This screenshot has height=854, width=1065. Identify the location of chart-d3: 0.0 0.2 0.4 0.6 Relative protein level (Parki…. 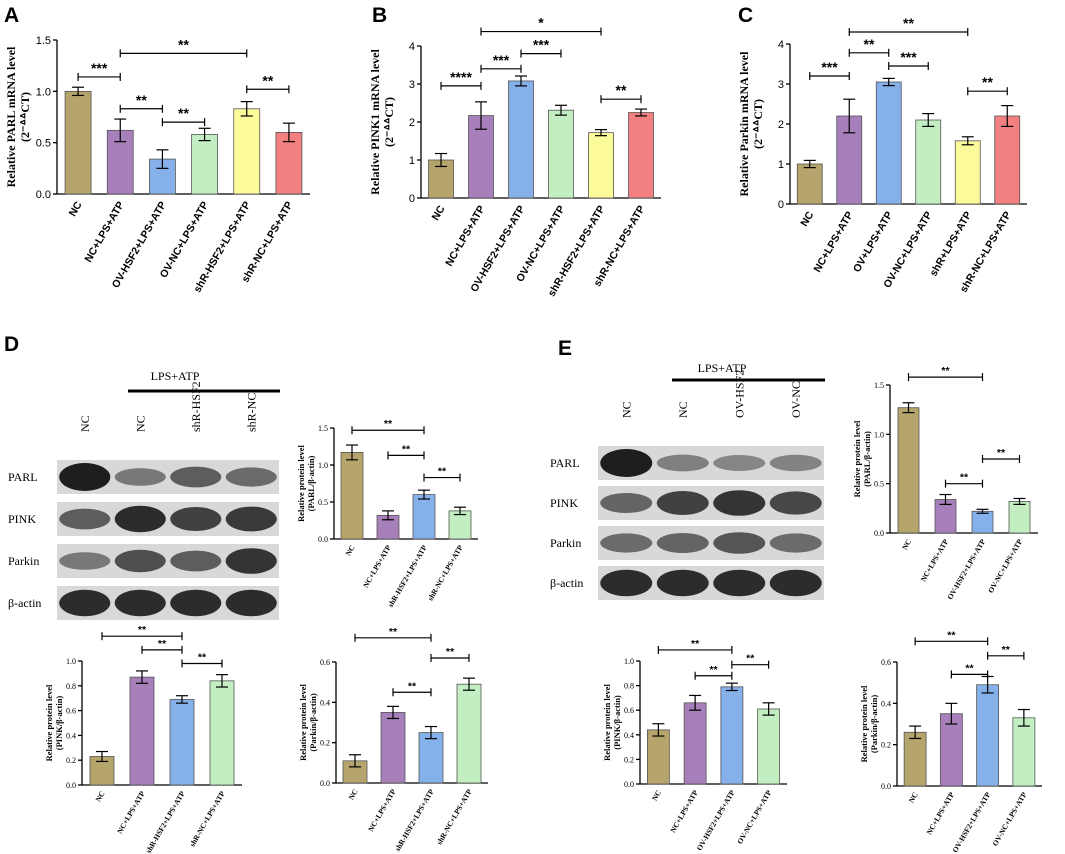
(393, 739).